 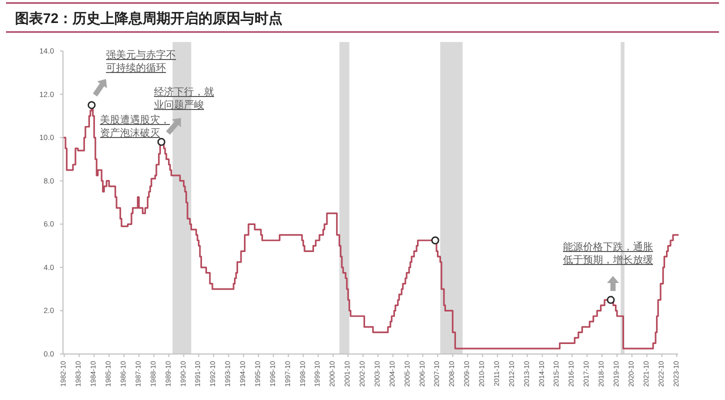 I want to click on annotation: 经济下行，就业问题严峻, so click(x=184, y=98).